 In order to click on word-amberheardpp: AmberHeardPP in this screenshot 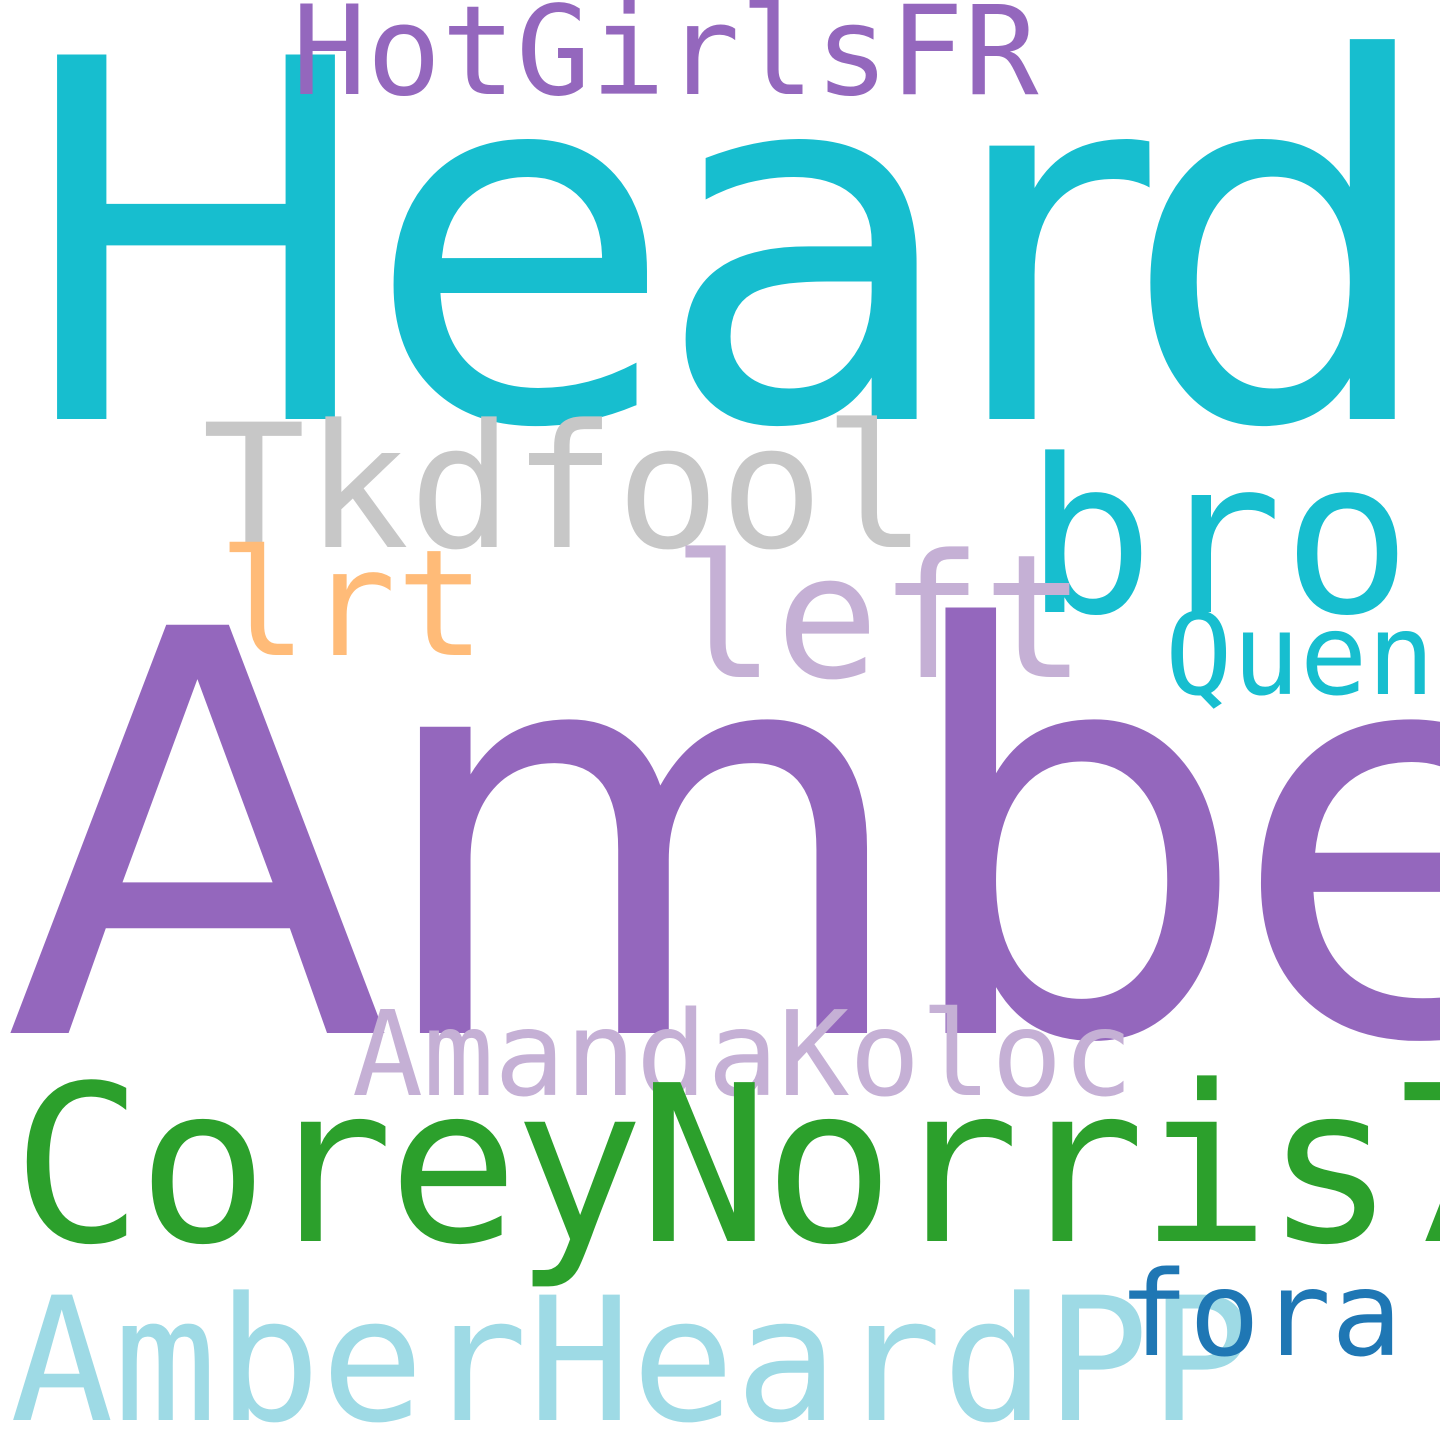, I will do `click(631, 1350)`.